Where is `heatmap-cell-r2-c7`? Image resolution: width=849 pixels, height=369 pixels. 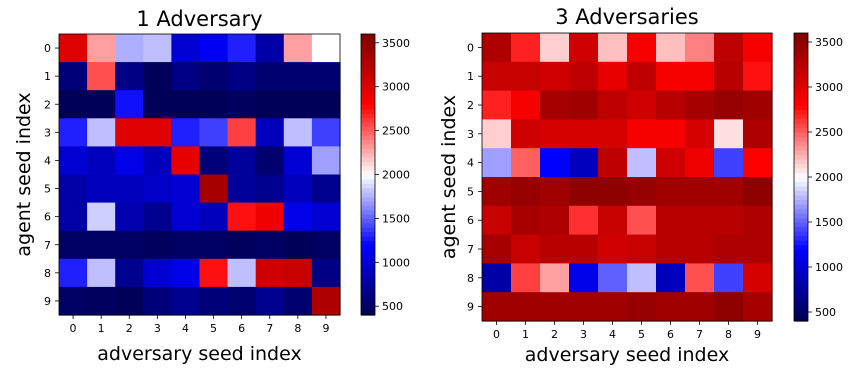 heatmap-cell-r2-c7 is located at coordinates (700, 105).